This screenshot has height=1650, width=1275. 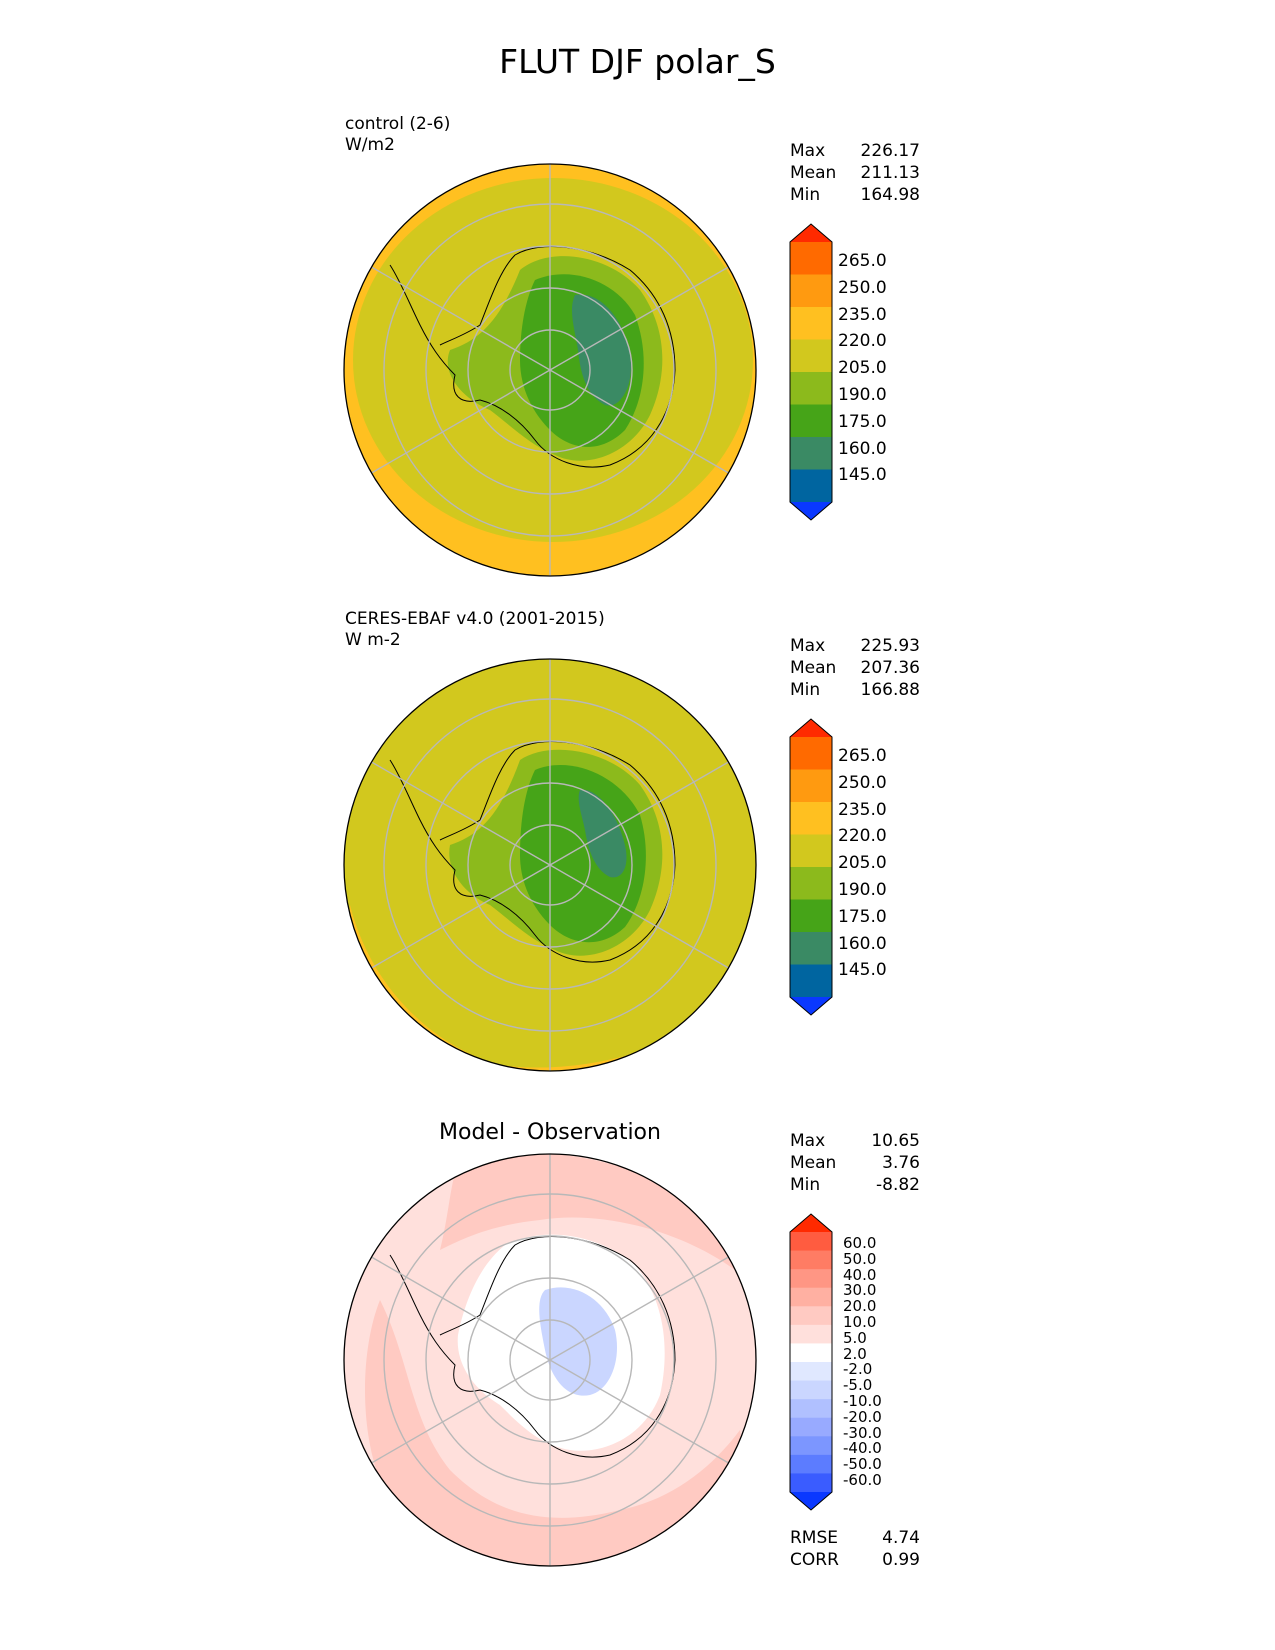 I want to click on cb-tick: 5.0, so click(x=855, y=1337).